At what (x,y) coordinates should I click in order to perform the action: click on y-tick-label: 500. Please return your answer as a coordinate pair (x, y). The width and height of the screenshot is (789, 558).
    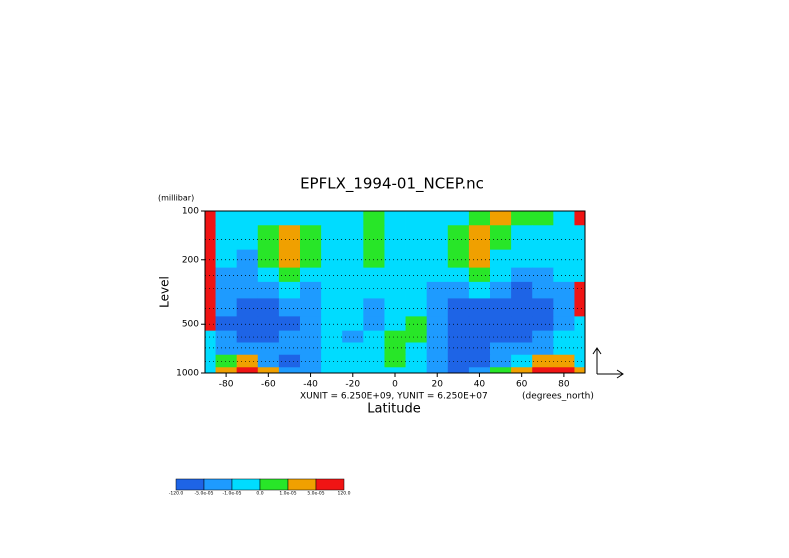
    Looking at the image, I should click on (190, 325).